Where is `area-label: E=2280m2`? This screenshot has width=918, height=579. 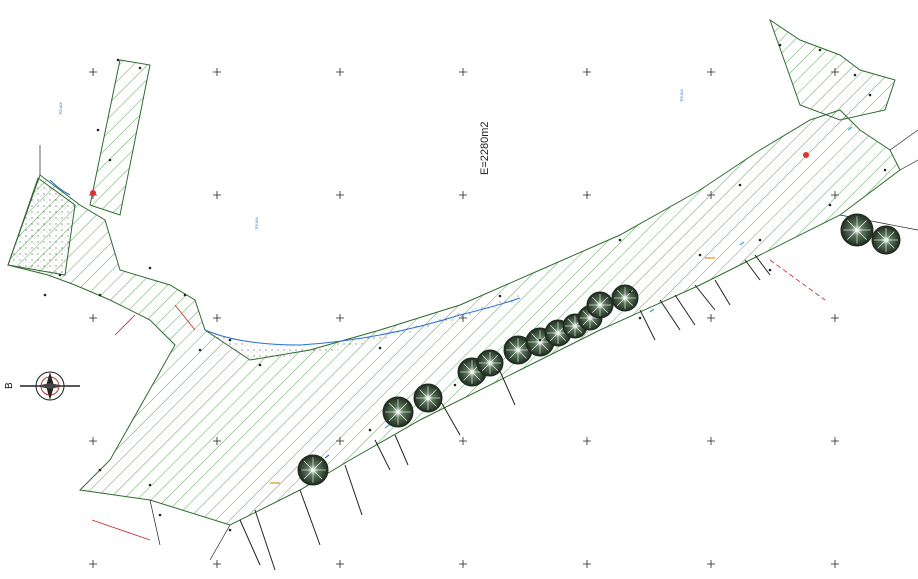
area-label: E=2280m2 is located at coordinates (485, 148).